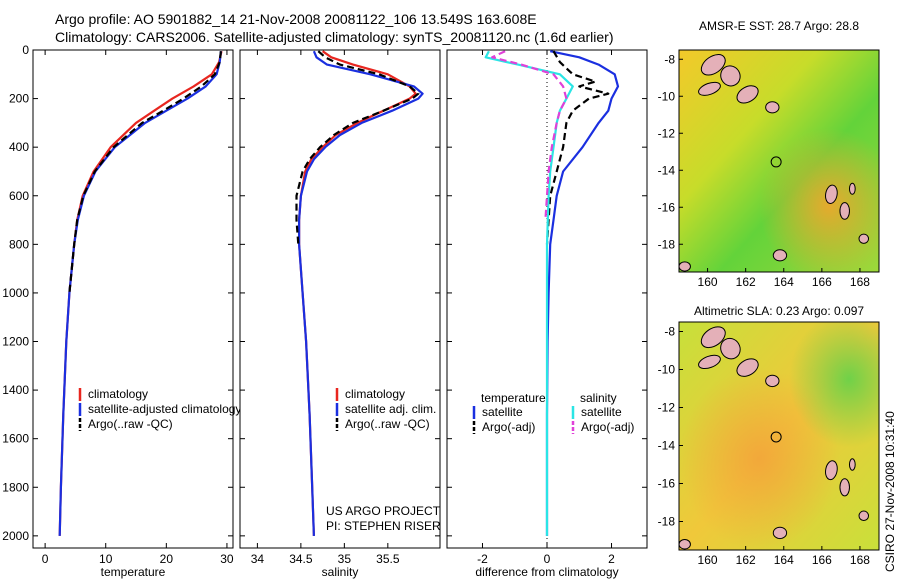 The width and height of the screenshot is (900, 580). What do you see at coordinates (390, 409) in the screenshot?
I see `legend-entry: satellite adj. clim.` at bounding box center [390, 409].